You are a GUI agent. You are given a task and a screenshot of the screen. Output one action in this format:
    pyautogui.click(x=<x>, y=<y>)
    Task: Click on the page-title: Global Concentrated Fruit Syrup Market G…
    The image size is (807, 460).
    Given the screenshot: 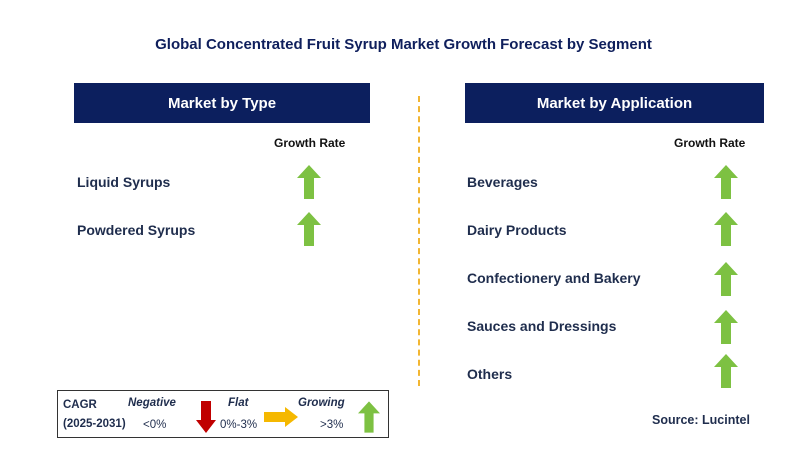 What is the action you would take?
    pyautogui.click(x=403, y=44)
    